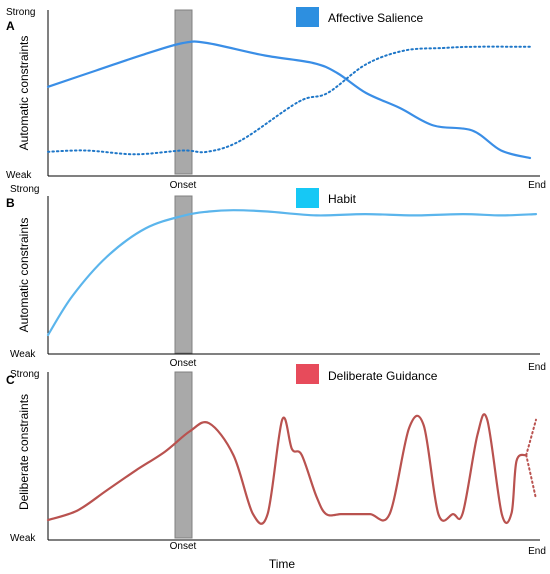 The width and height of the screenshot is (550, 574). What do you see at coordinates (183, 455) in the screenshot?
I see `onset-bar-c` at bounding box center [183, 455].